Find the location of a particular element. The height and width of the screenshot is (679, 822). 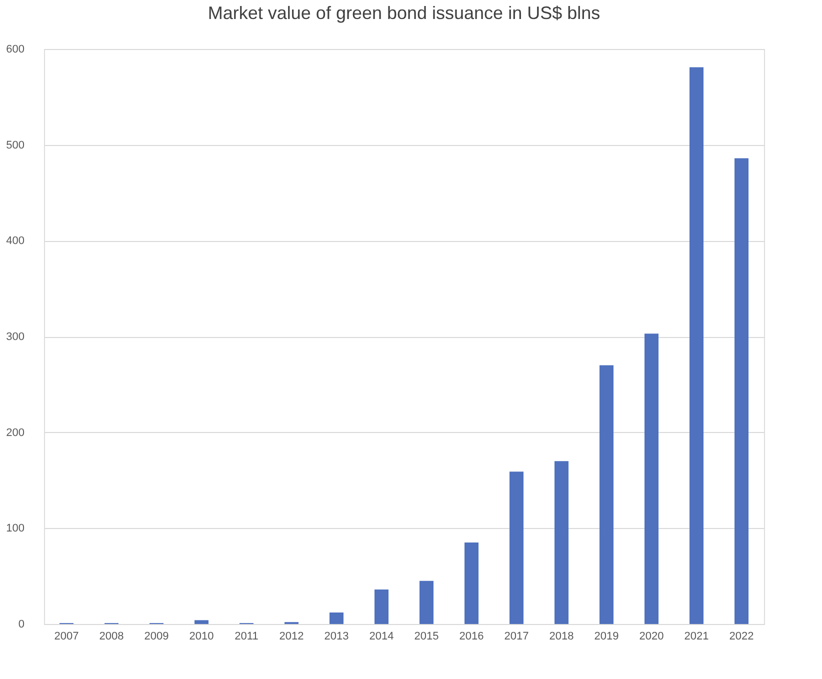

x-tick-label: 2007 is located at coordinates (66, 636).